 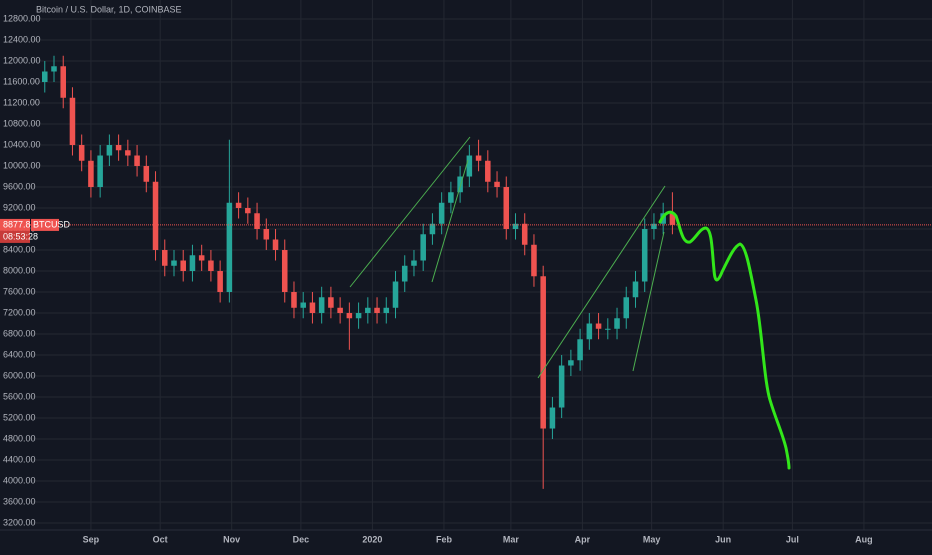 What do you see at coordinates (22, 60) in the screenshot?
I see `y-tick-label: 12000.00` at bounding box center [22, 60].